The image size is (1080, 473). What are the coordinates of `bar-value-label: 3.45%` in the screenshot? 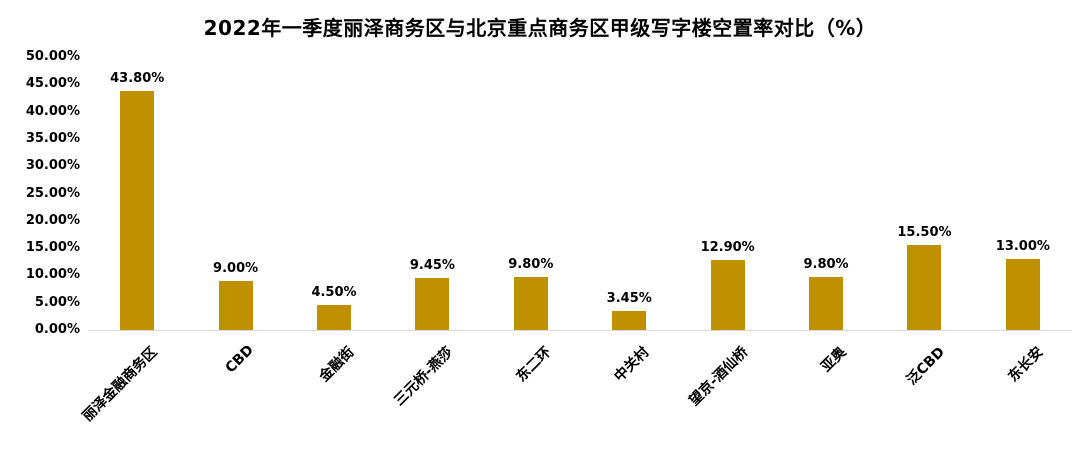 It's located at (629, 299).